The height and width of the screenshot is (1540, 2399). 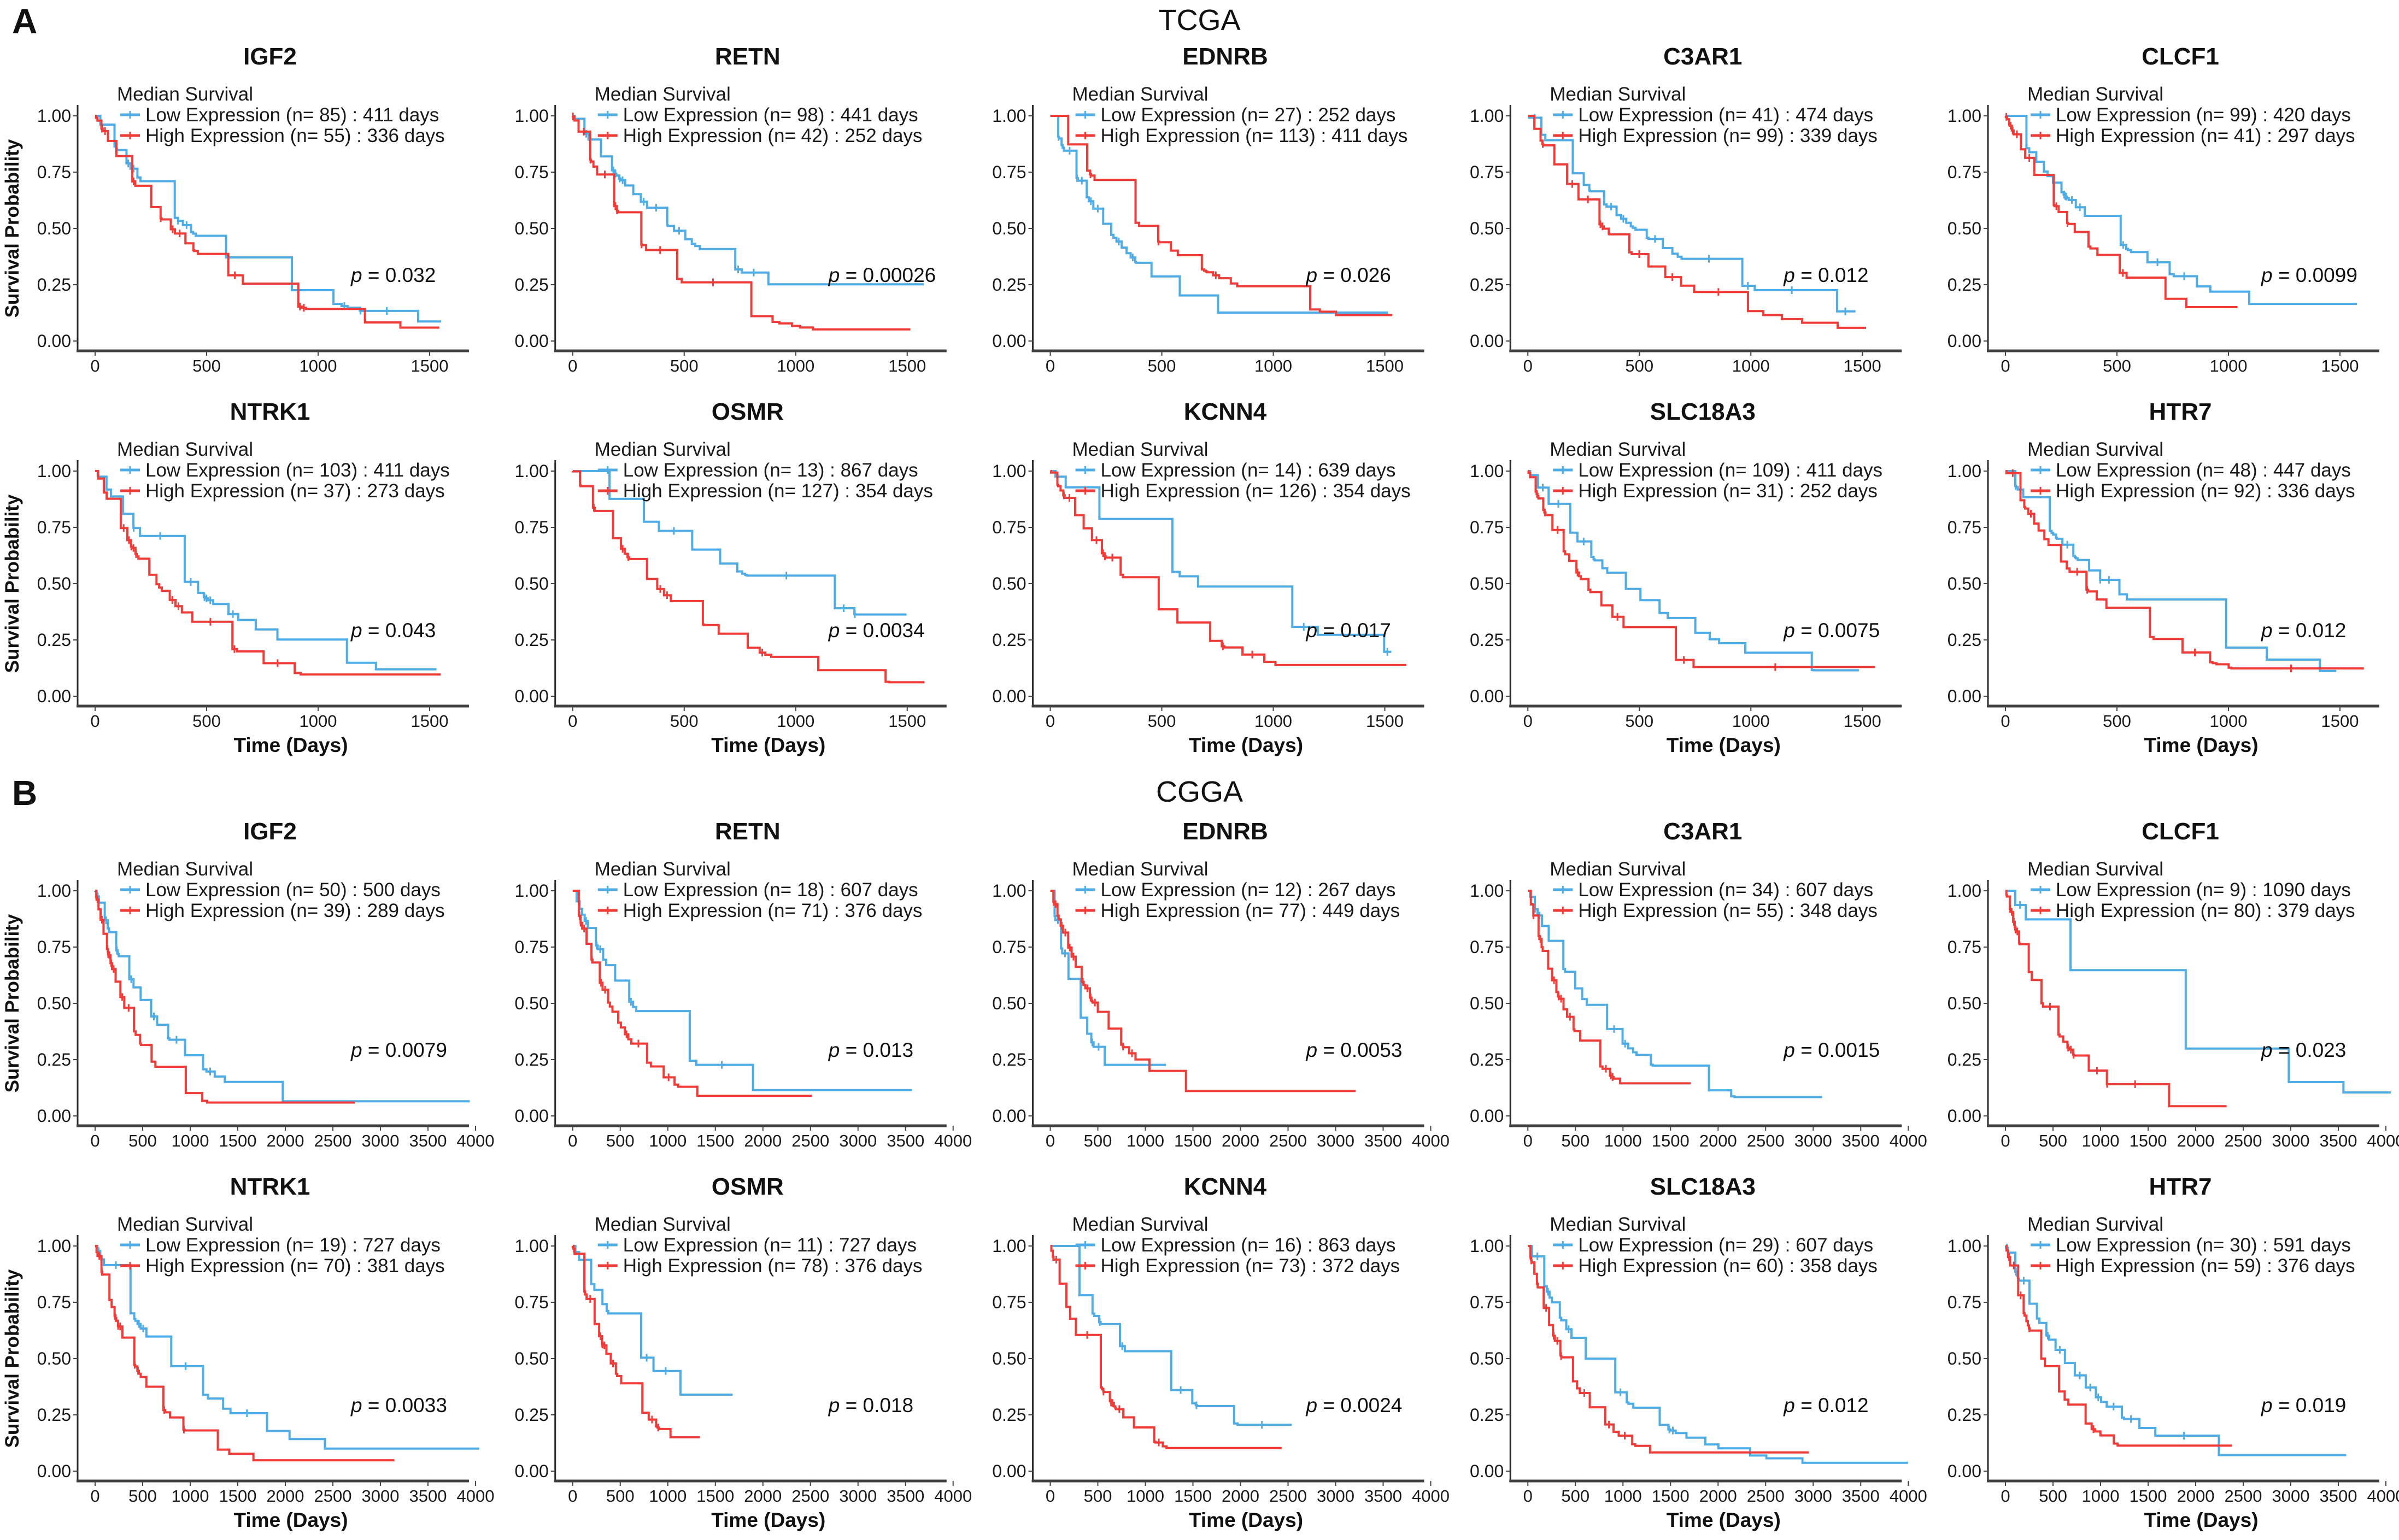 I want to click on plot-title: HTR7, so click(x=2180, y=1186).